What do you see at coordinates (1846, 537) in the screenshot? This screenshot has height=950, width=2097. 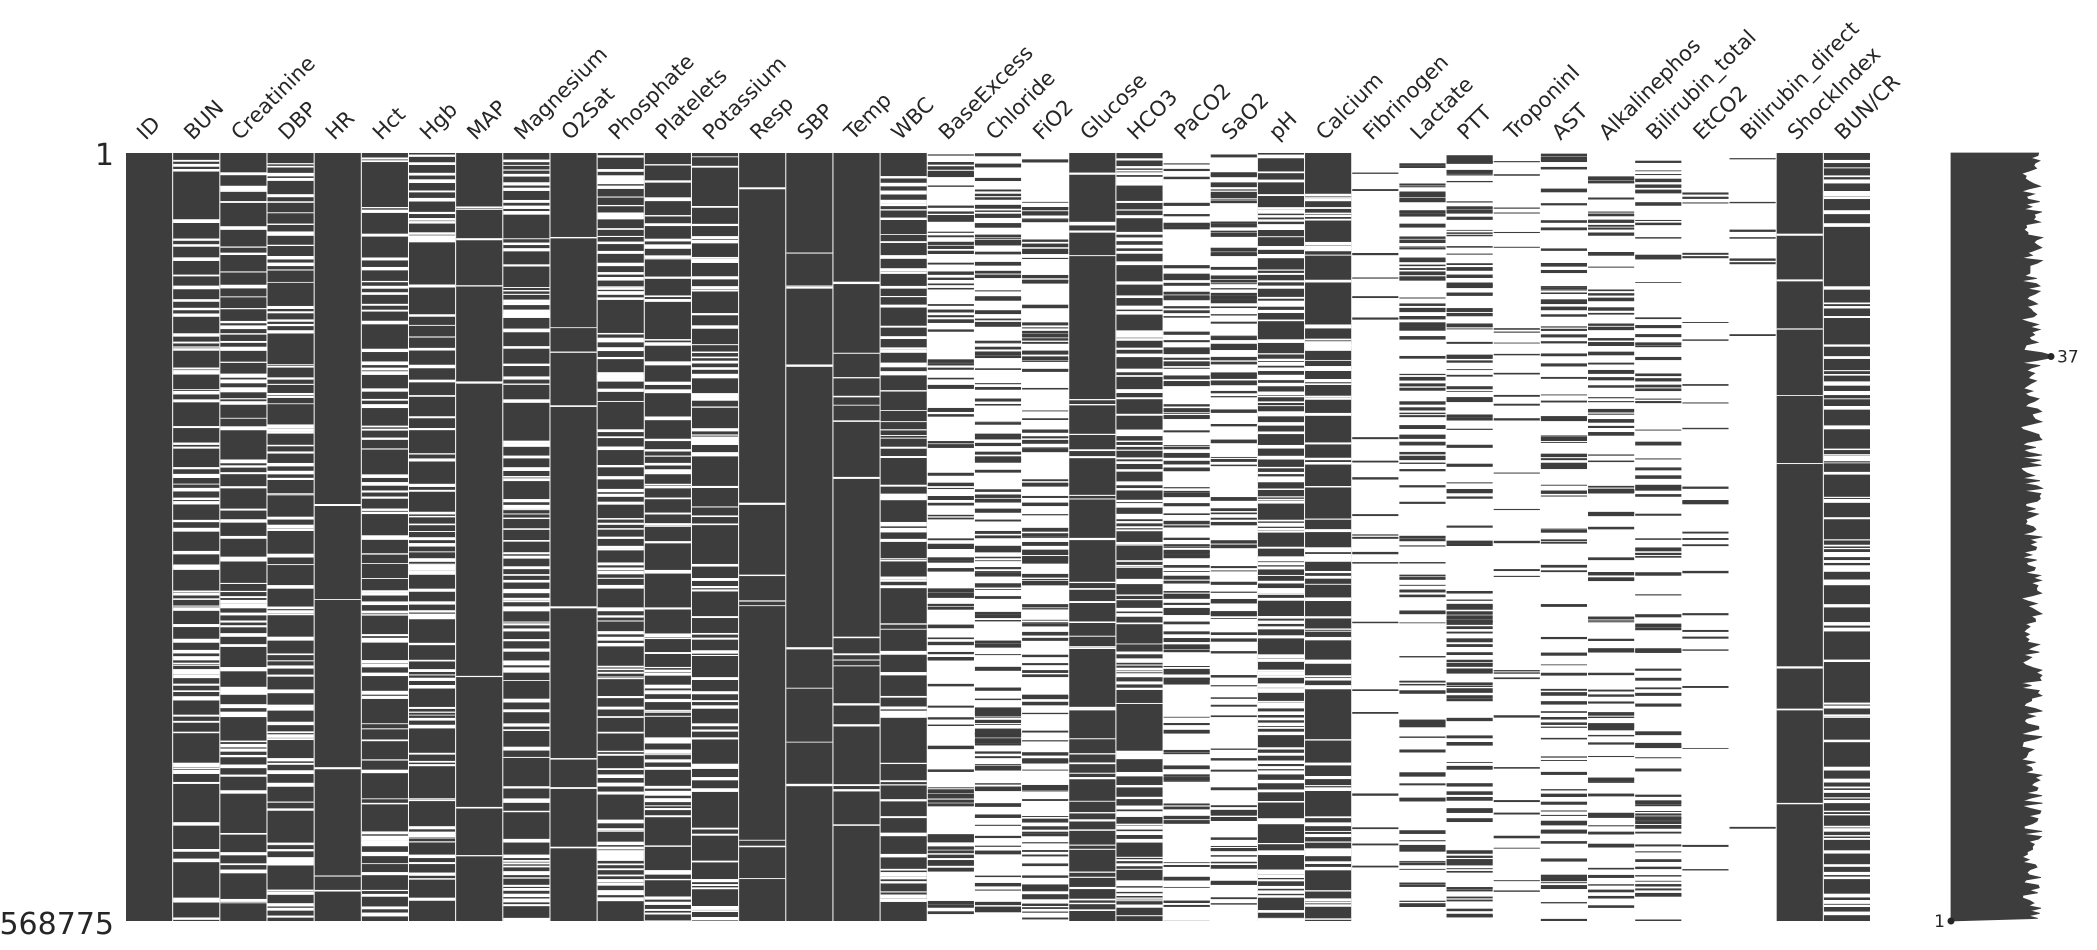 I see `column-fill-bun-cr` at bounding box center [1846, 537].